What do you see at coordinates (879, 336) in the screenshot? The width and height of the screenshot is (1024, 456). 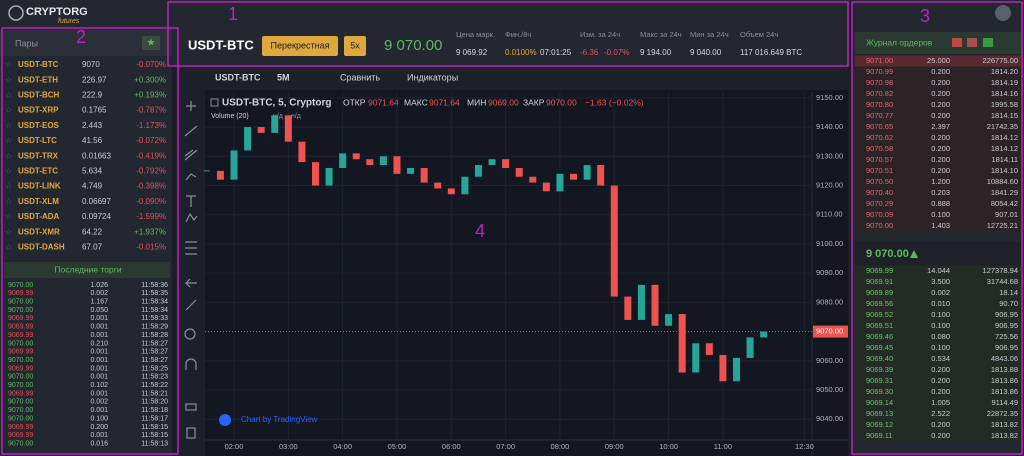 I see `order-price: 9069.46` at bounding box center [879, 336].